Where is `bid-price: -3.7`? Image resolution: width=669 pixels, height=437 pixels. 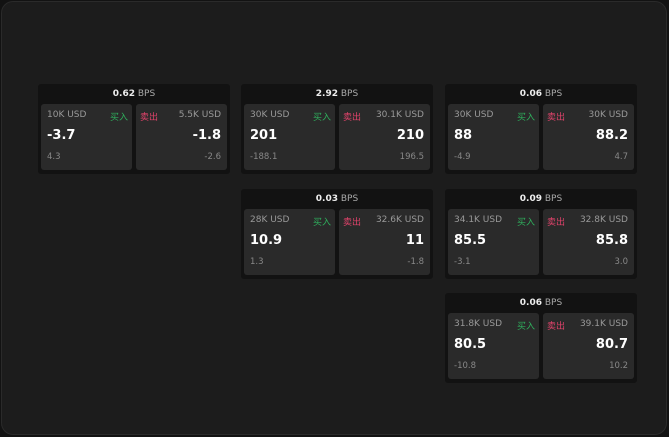 bid-price: -3.7 is located at coordinates (61, 135).